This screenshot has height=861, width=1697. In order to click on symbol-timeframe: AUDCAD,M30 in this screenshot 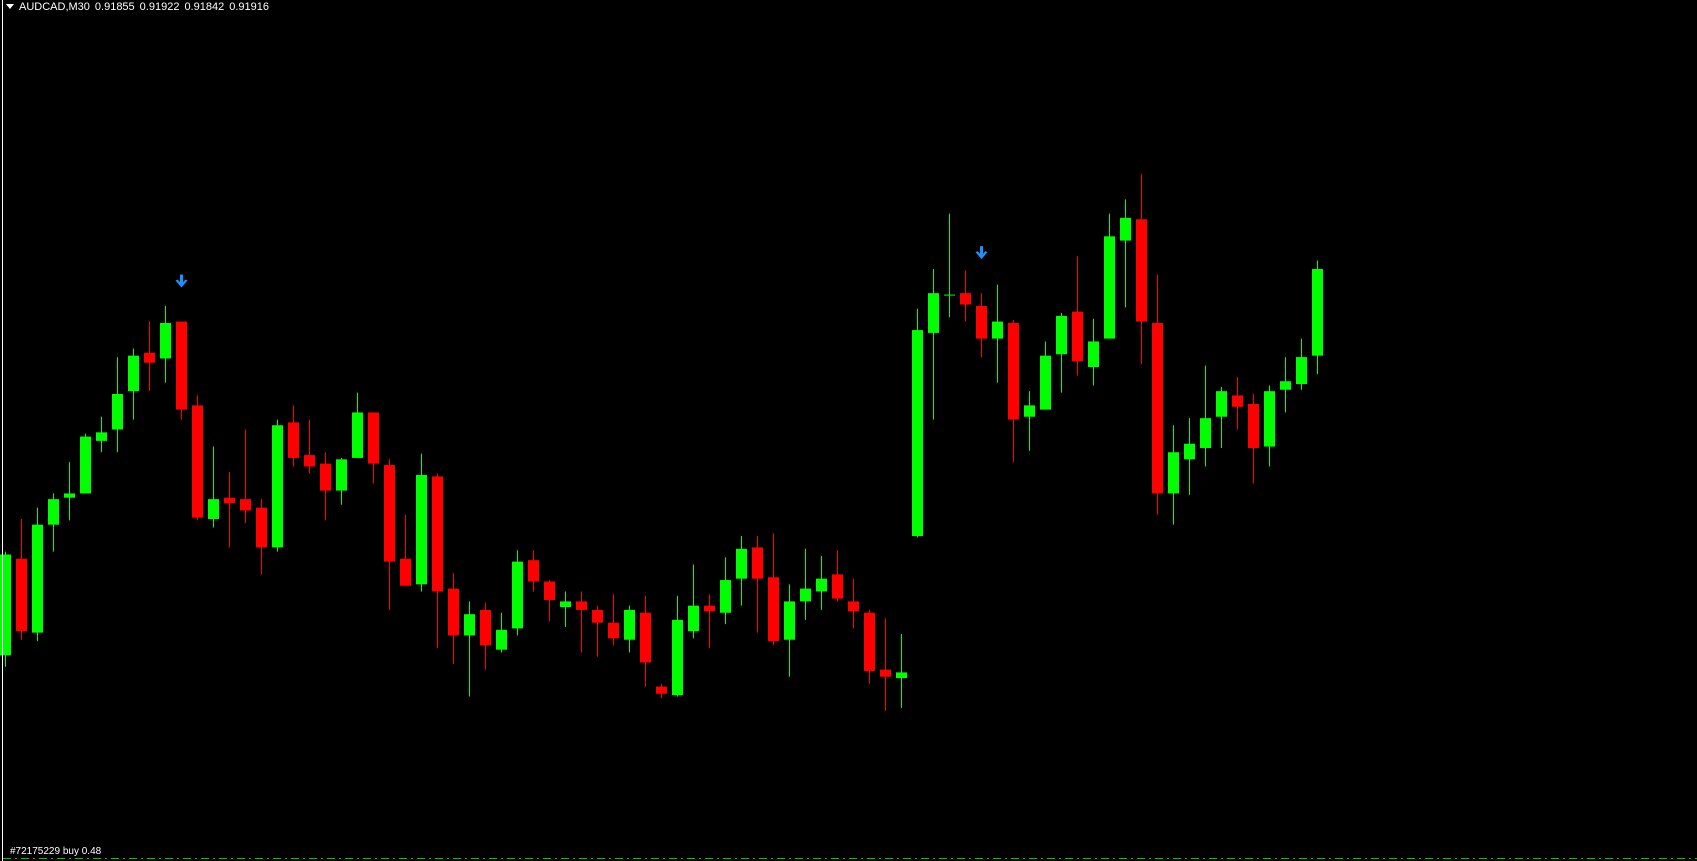, I will do `click(54, 7)`.